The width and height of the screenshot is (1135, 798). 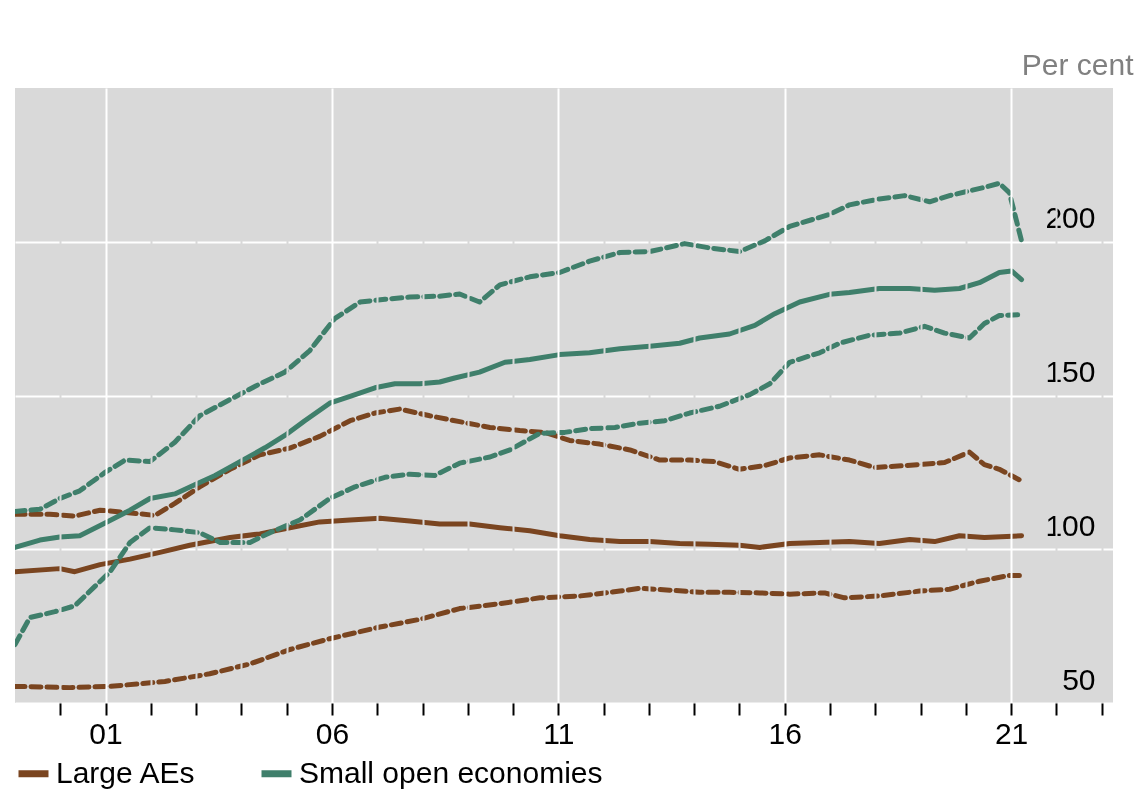 What do you see at coordinates (1078, 64) in the screenshot?
I see `y-axis-title: Per cent` at bounding box center [1078, 64].